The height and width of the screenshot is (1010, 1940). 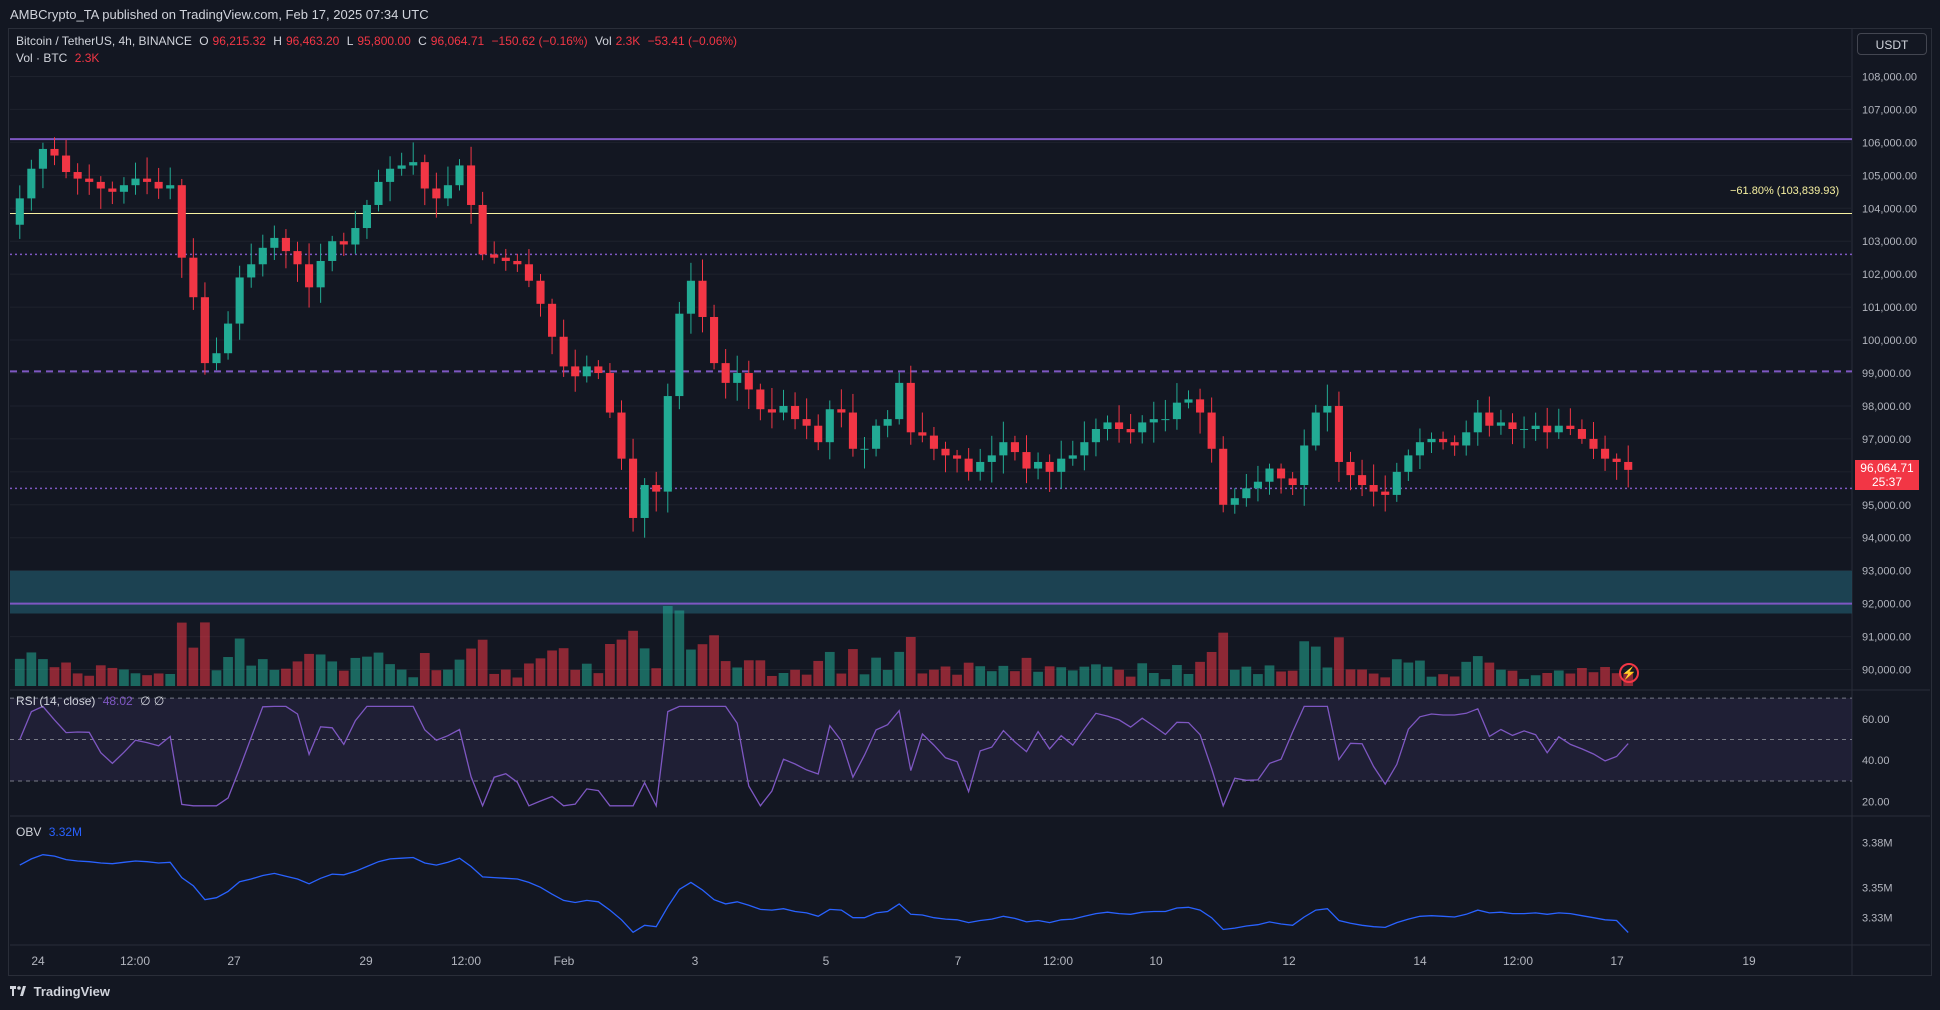 I want to click on lightning-icon: ⚡, so click(x=1629, y=673).